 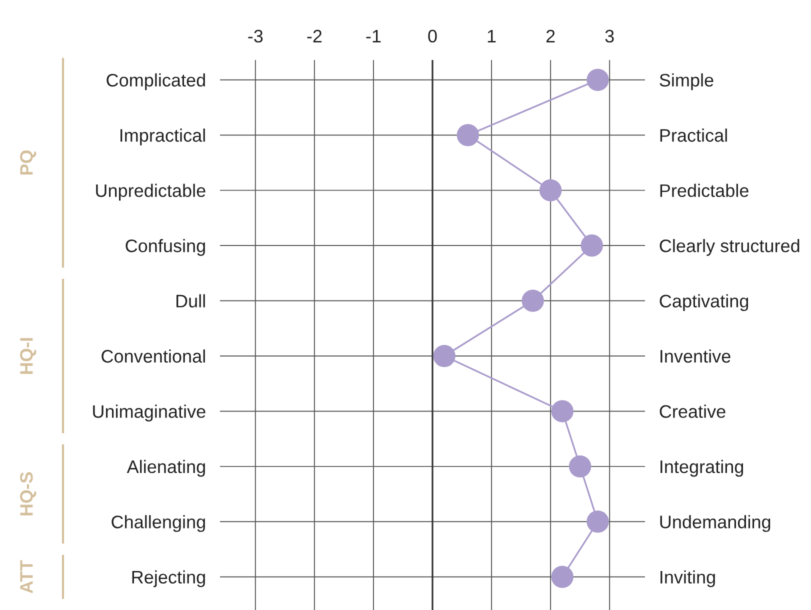 I want to click on y2-tick-label: Predictable, so click(x=704, y=191).